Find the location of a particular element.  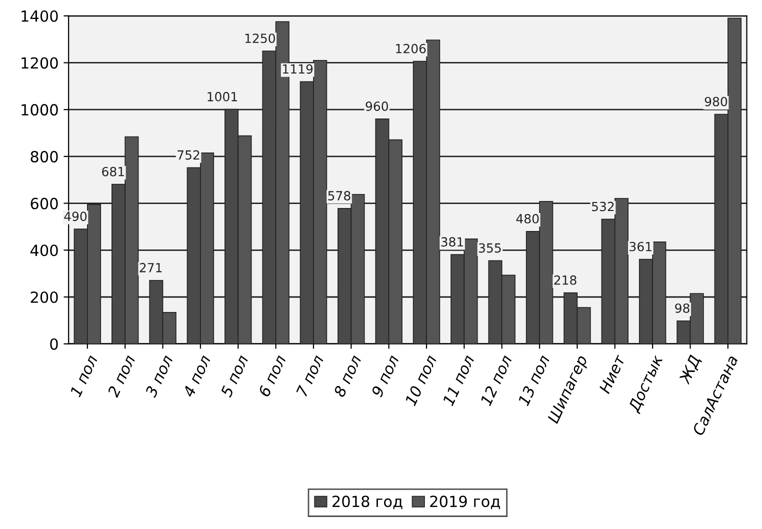

data-label: 271 is located at coordinates (151, 267).